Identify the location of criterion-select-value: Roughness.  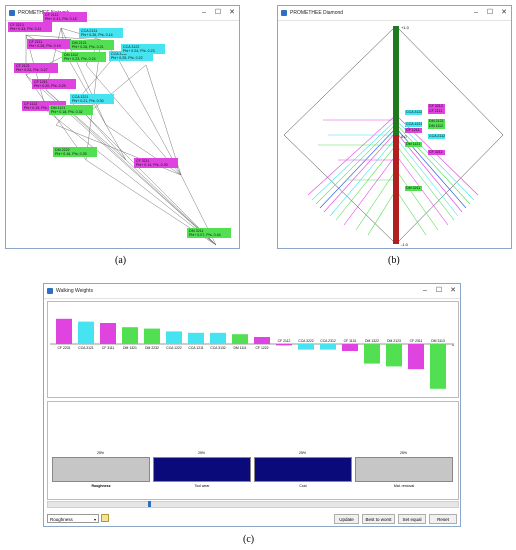
(61, 519).